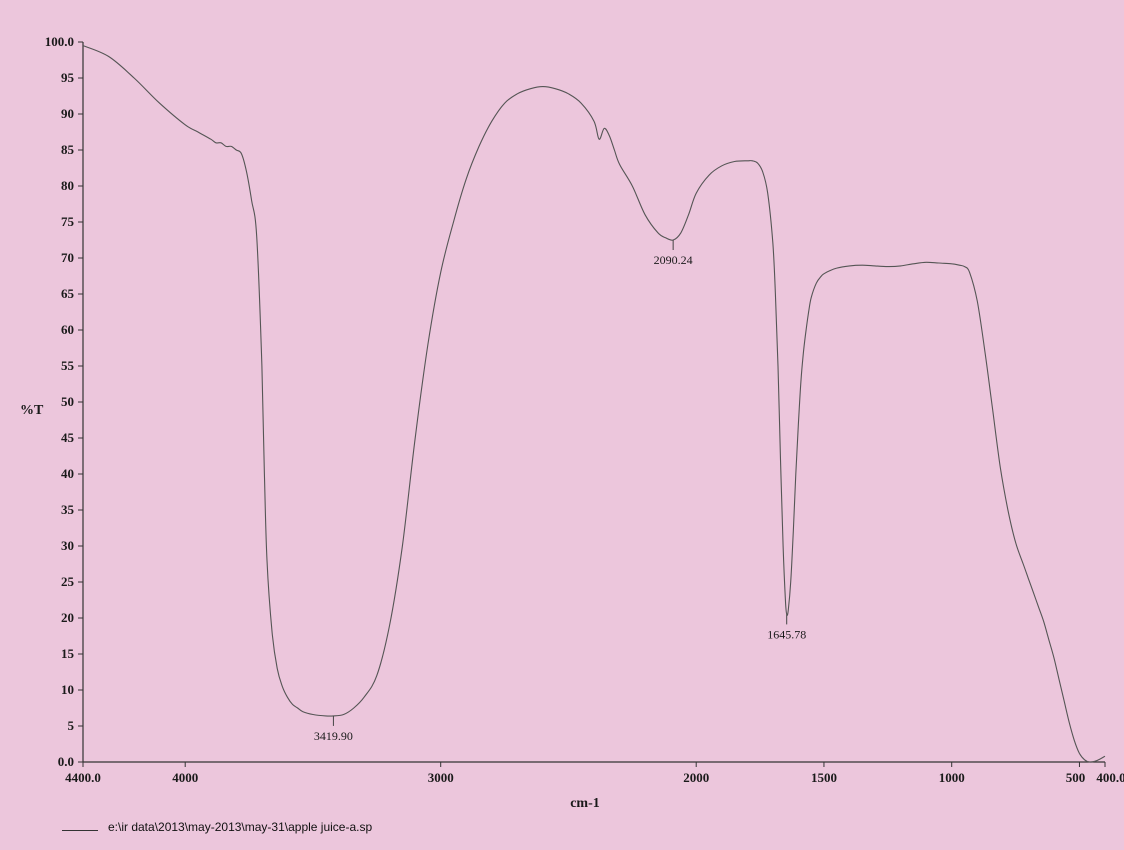 The height and width of the screenshot is (850, 1124). What do you see at coordinates (68, 509) in the screenshot?
I see `y-tick-label: 35` at bounding box center [68, 509].